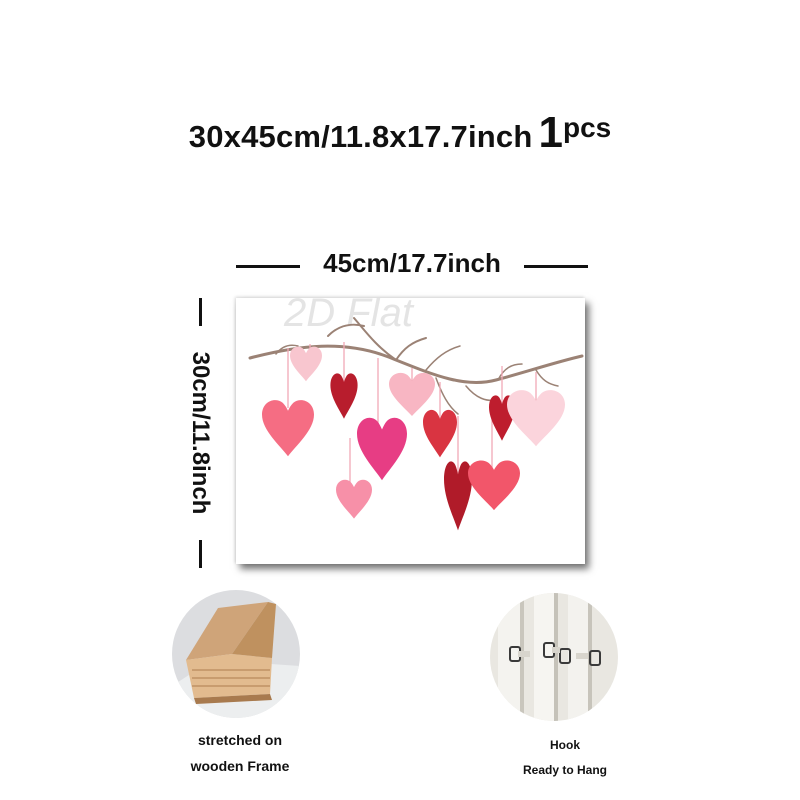  I want to click on branch-icon, so click(416, 366).